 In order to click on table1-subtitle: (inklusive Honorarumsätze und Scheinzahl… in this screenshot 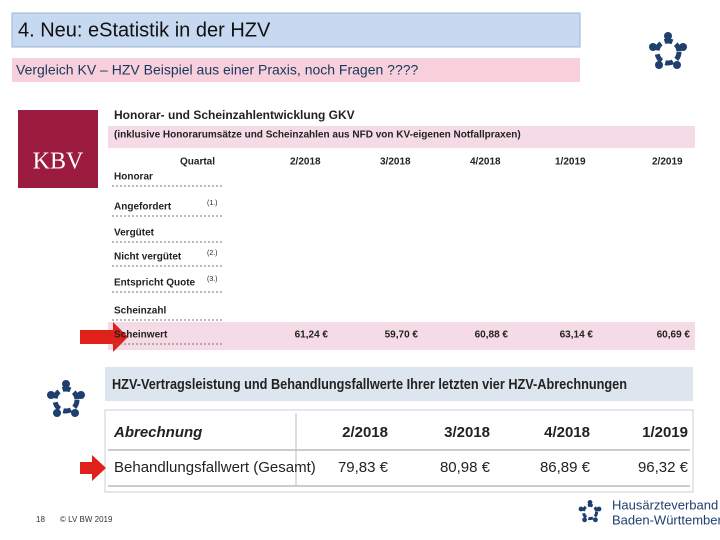, I will do `click(317, 135)`.